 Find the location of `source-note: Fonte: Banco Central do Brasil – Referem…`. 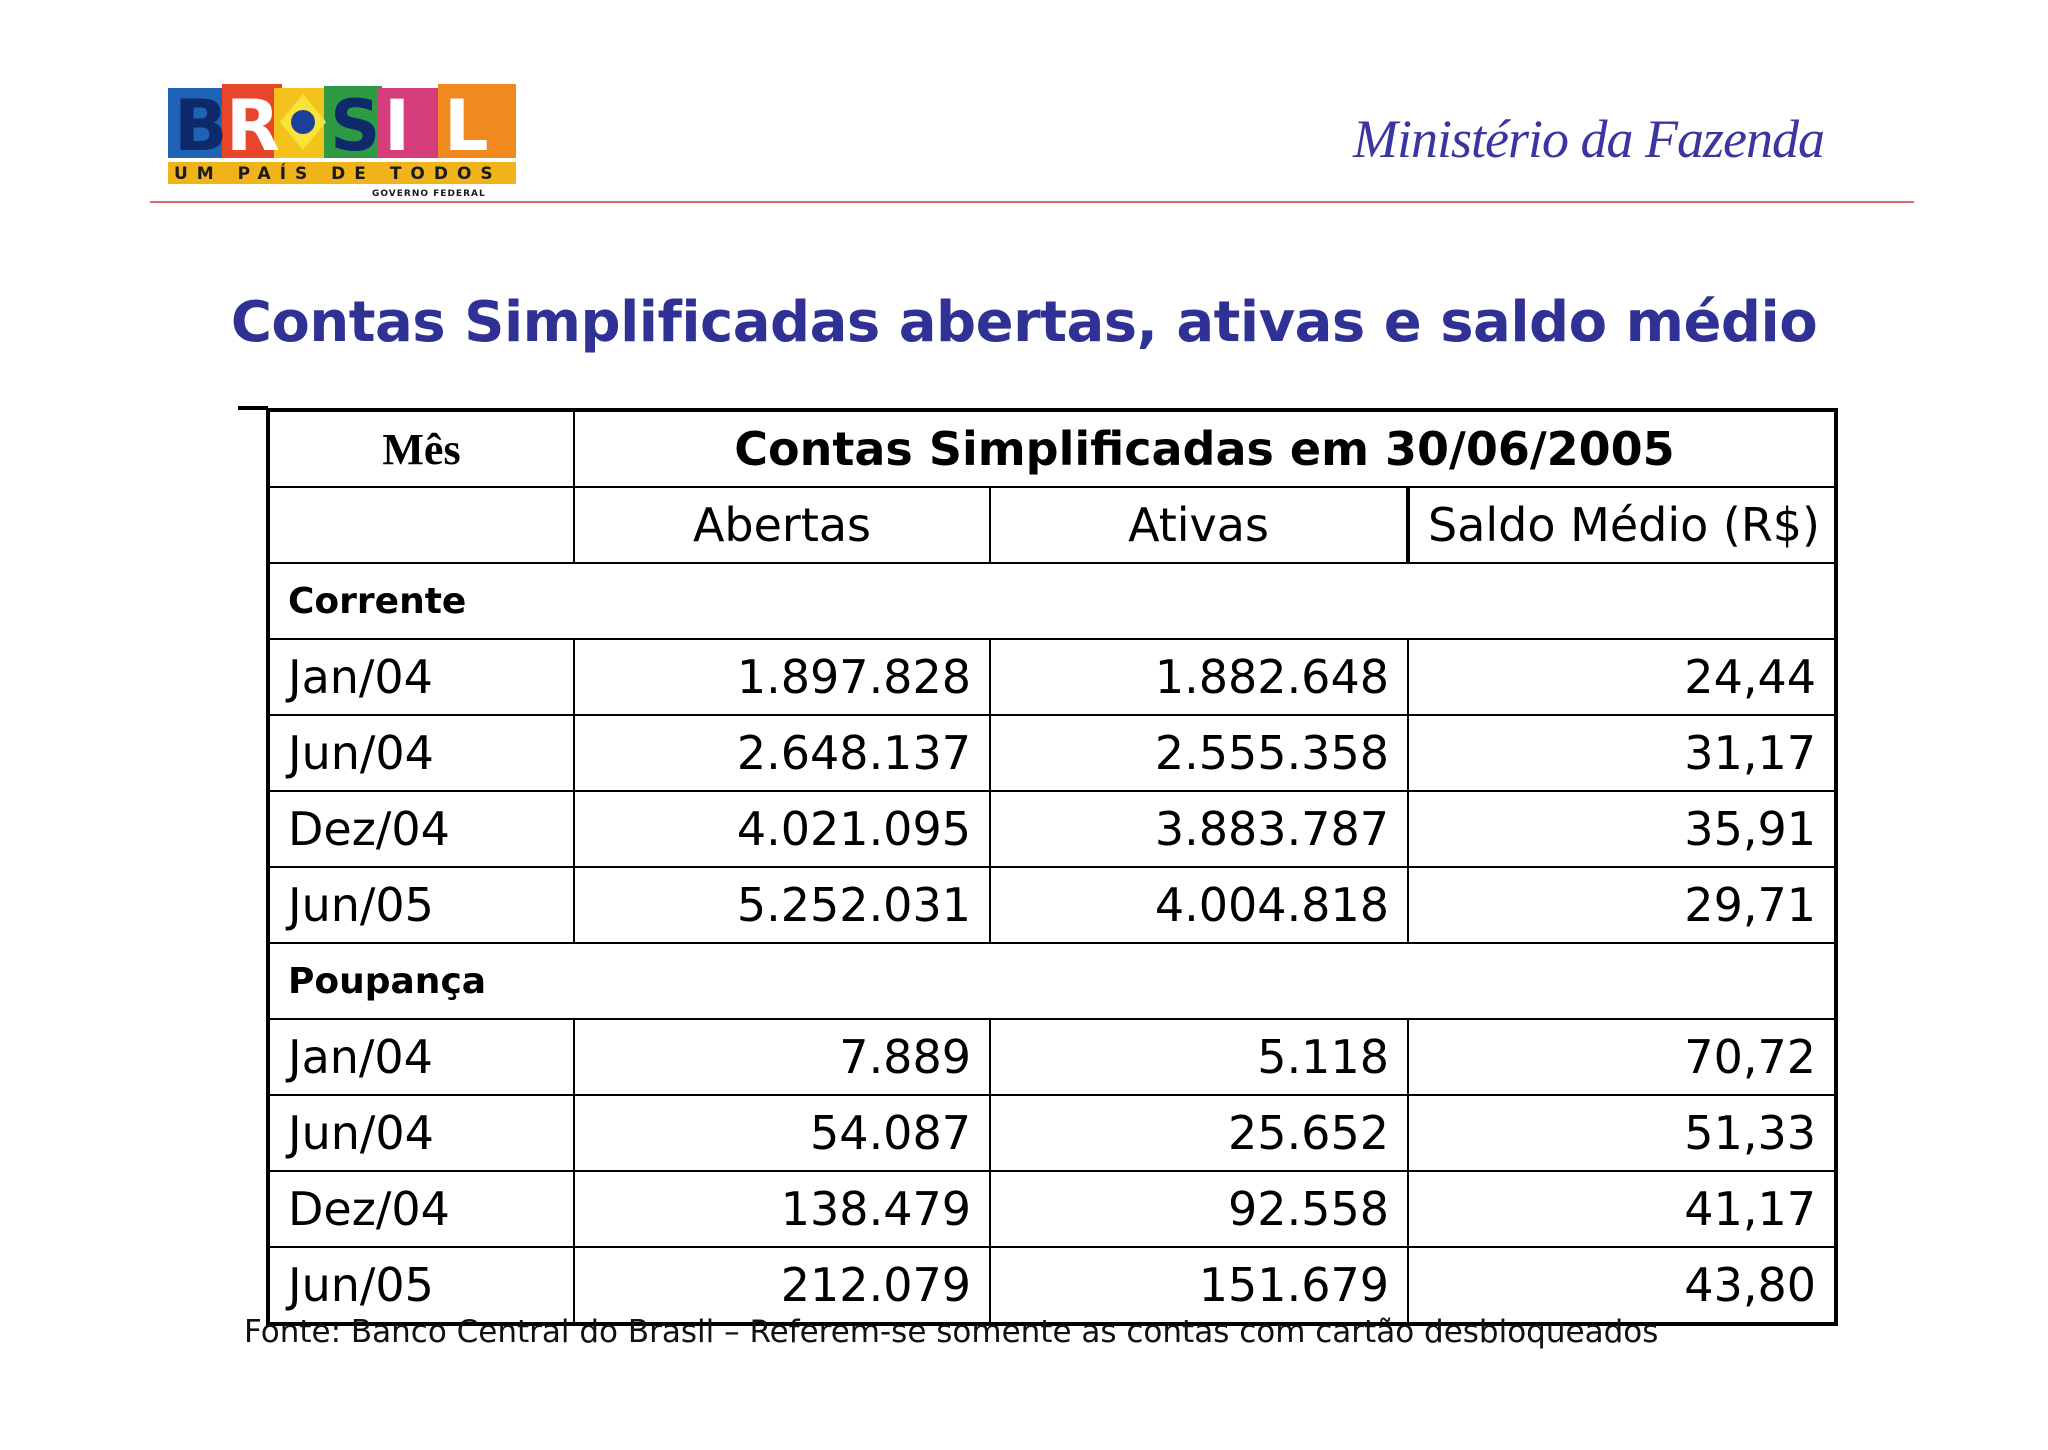

source-note: Fonte: Banco Central do Brasil – Referem… is located at coordinates (951, 1332).